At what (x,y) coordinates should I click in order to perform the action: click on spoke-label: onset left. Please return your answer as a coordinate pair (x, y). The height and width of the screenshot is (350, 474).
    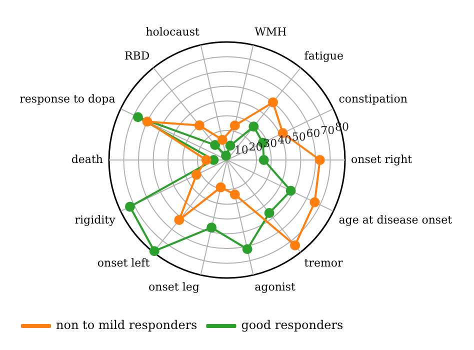
    Looking at the image, I should click on (123, 263).